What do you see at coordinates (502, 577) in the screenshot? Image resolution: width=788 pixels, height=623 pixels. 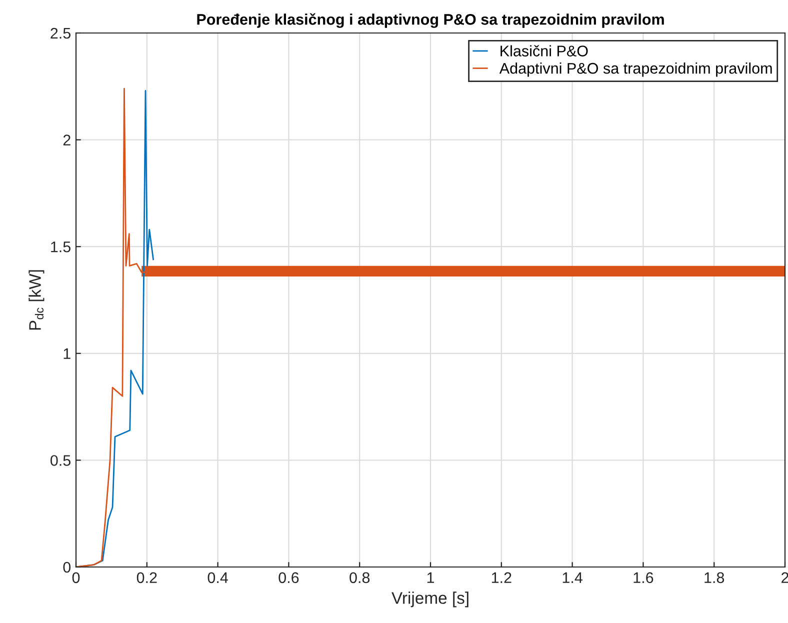 I see `x-tick-label: 1.2` at bounding box center [502, 577].